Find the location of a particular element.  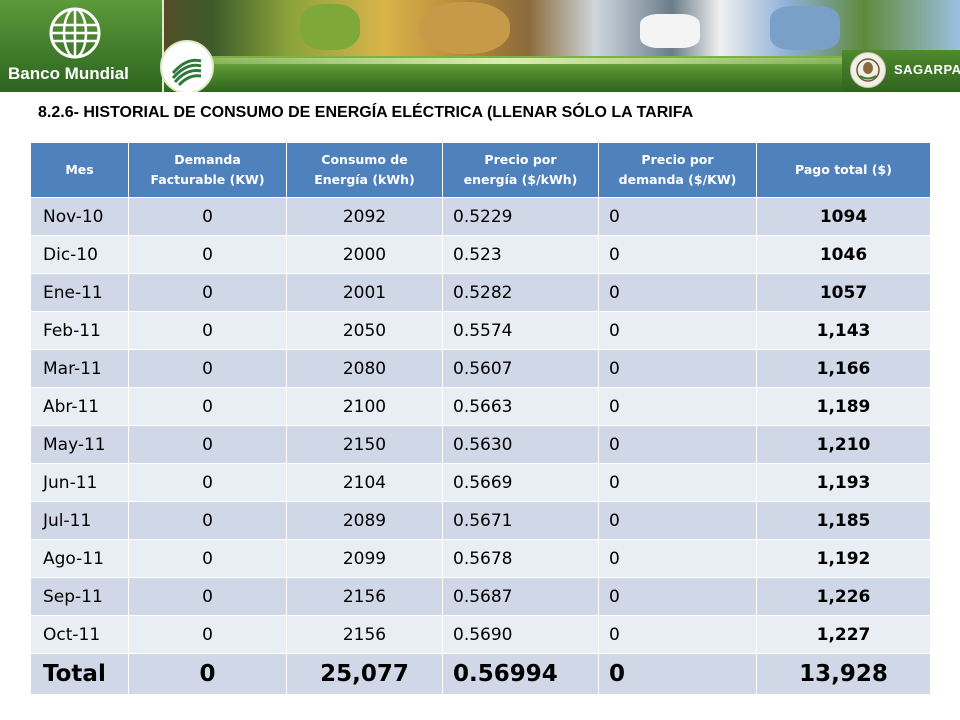

banco-mundial-label: Banco Mundial is located at coordinates (68, 73).